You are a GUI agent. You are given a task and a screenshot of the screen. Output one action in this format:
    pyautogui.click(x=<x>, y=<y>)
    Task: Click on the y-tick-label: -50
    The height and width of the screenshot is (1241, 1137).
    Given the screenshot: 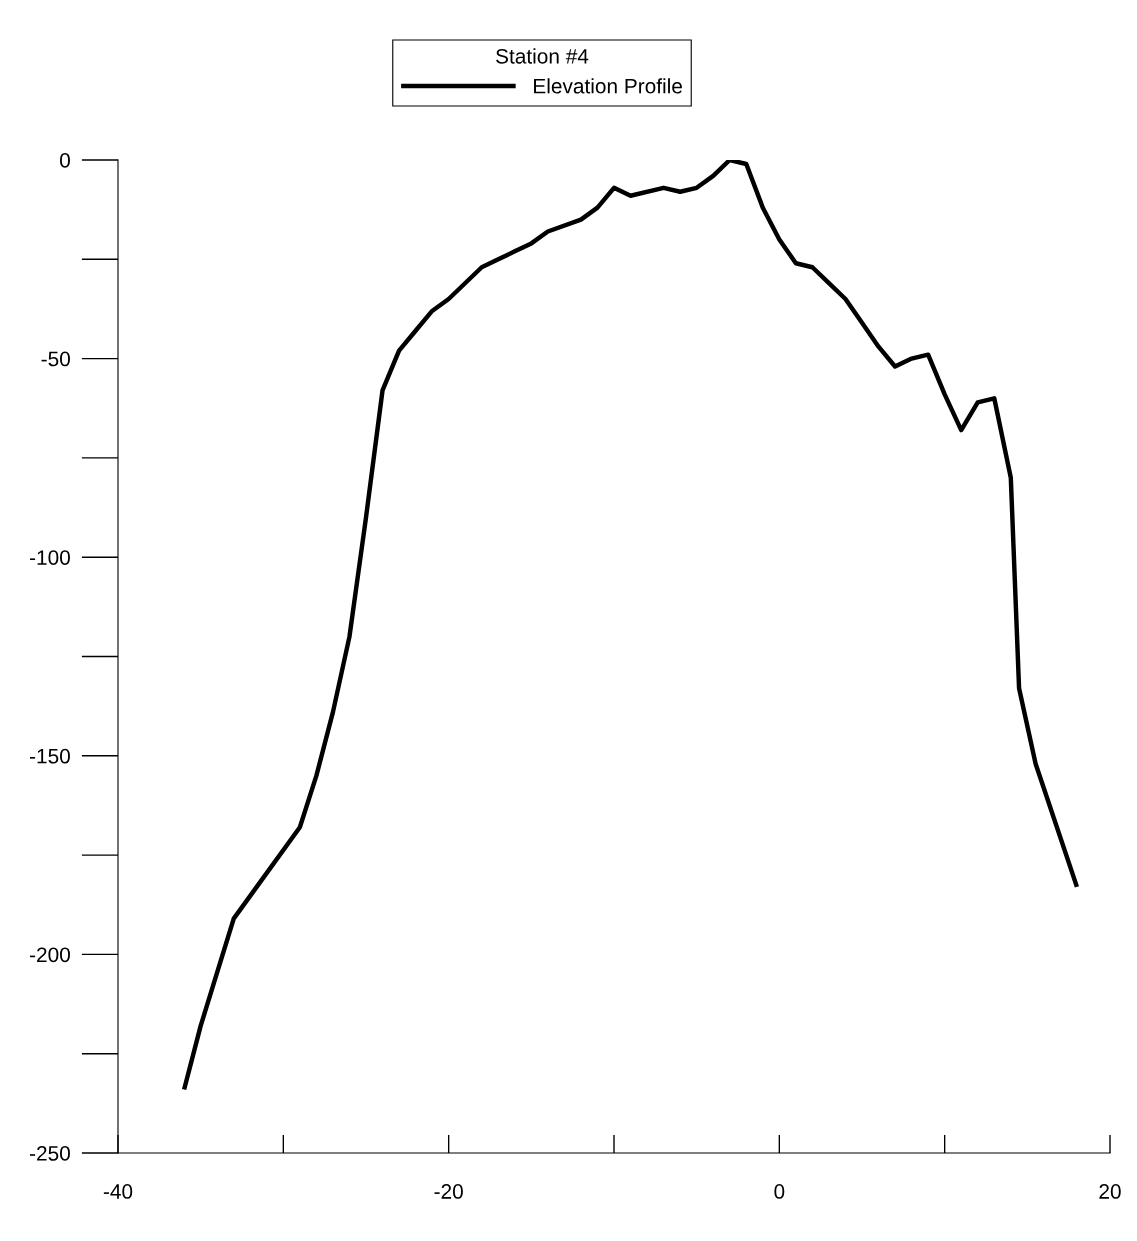 What is the action you would take?
    pyautogui.click(x=55, y=359)
    